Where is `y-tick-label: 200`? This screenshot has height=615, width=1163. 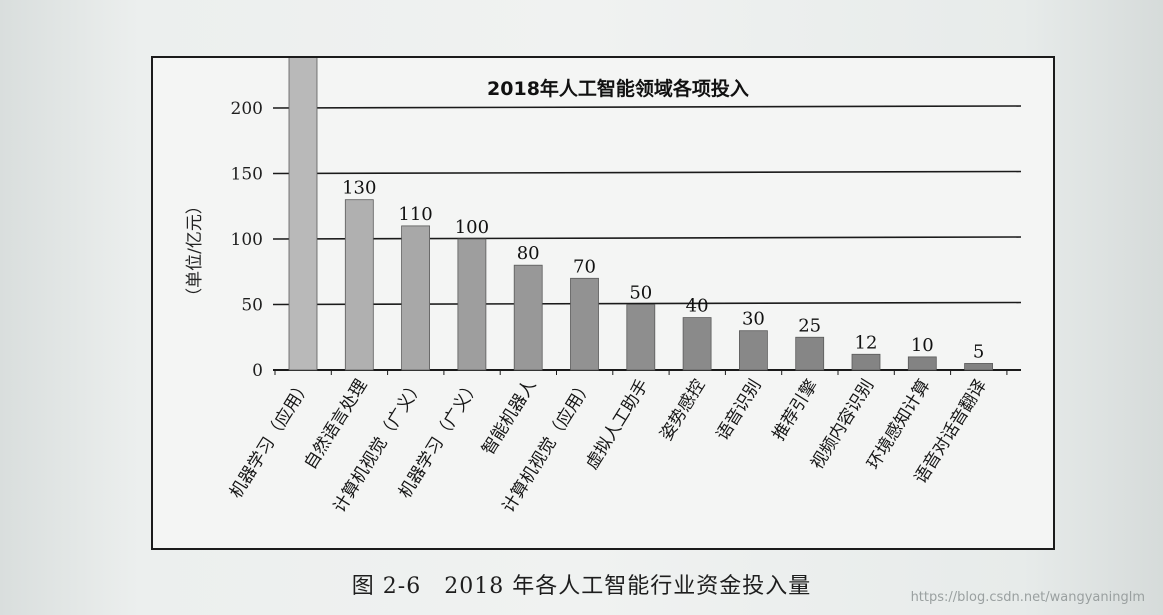
y-tick-label: 200 is located at coordinates (247, 109).